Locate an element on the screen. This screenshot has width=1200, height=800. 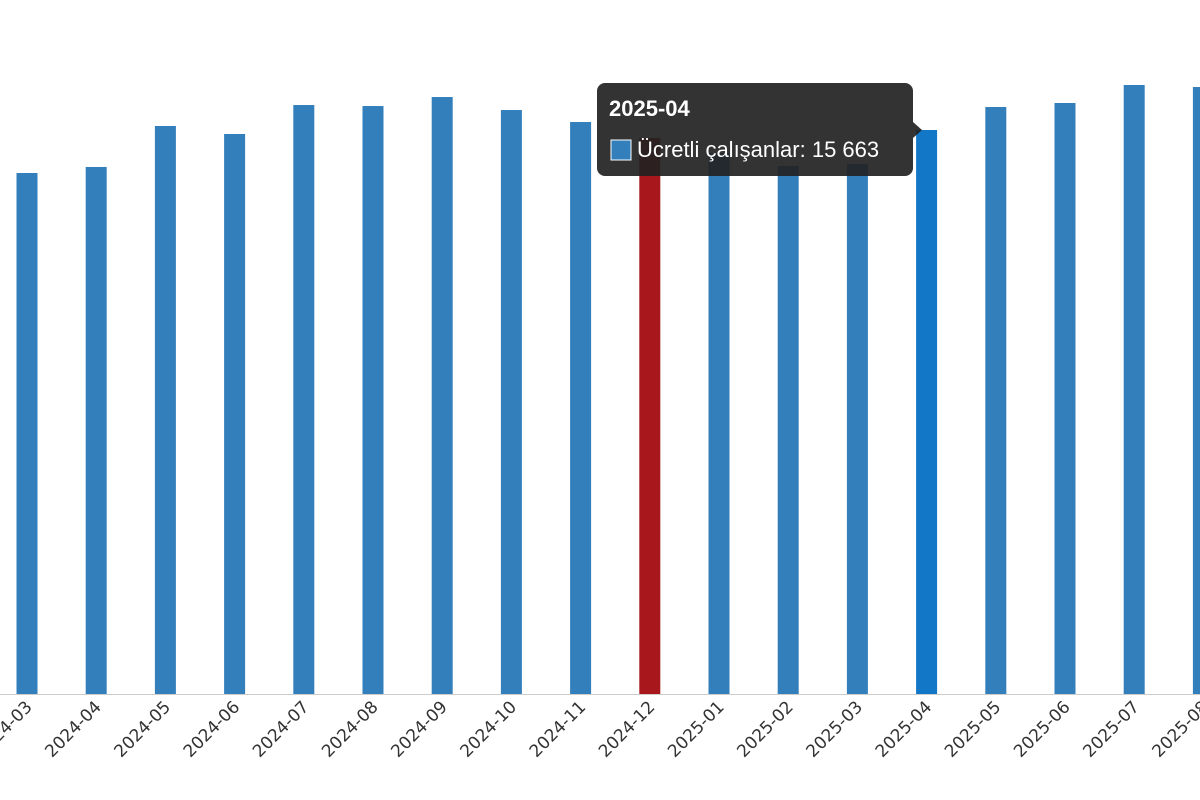
x-tick-label: 2024-10 is located at coordinates (489, 729).